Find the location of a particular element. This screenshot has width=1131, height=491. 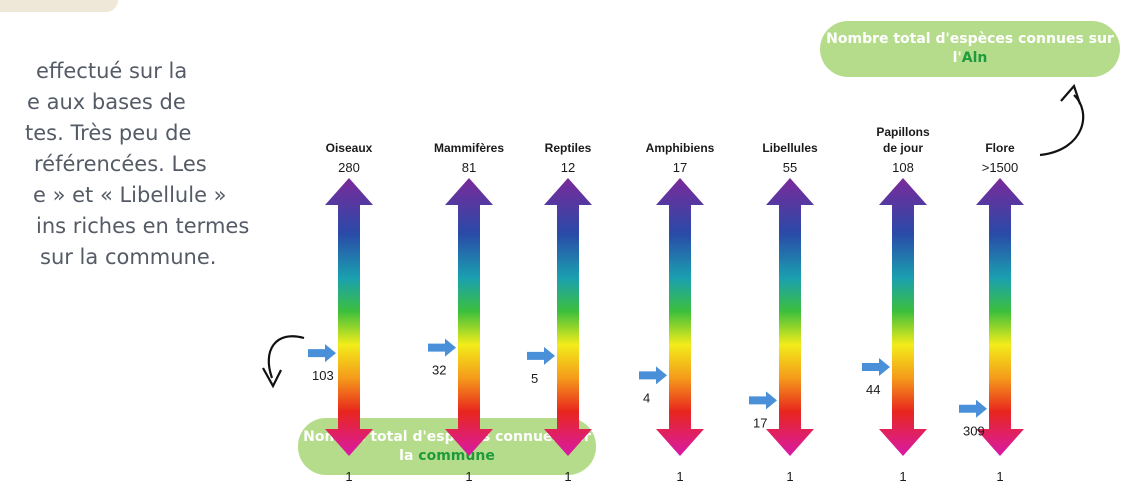

commune-value: 17 is located at coordinates (760, 422).